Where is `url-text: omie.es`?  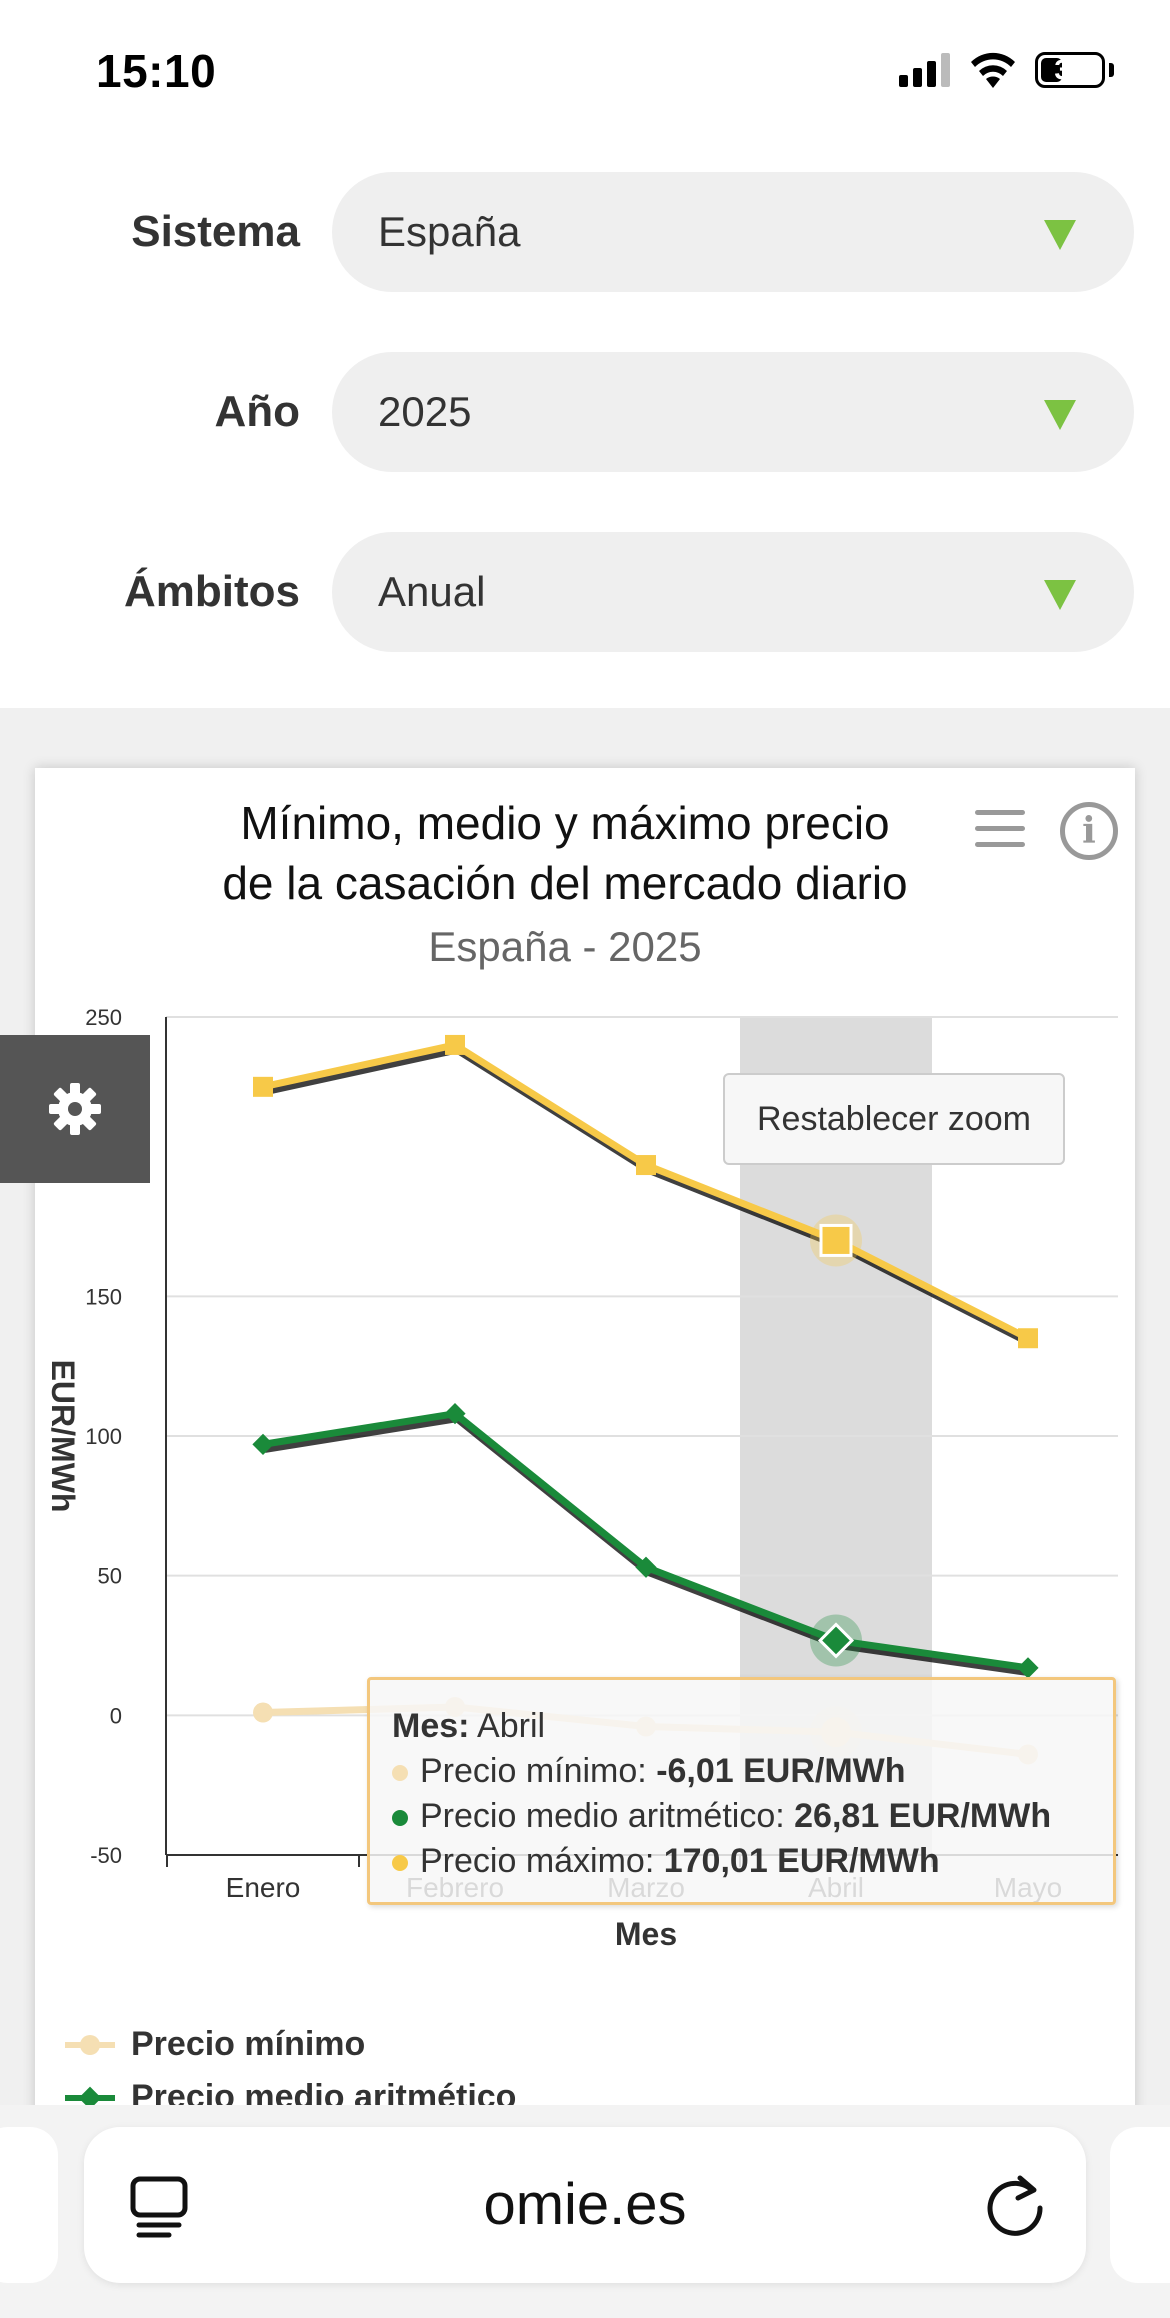 url-text: omie.es is located at coordinates (585, 2204).